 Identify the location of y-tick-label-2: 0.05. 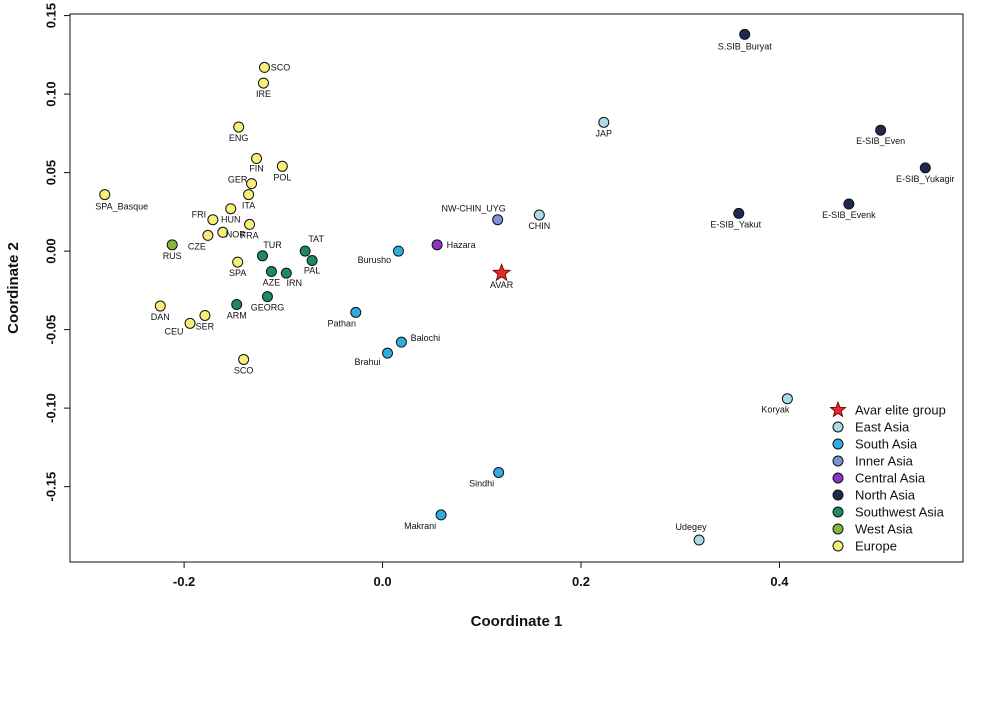
(50, 172).